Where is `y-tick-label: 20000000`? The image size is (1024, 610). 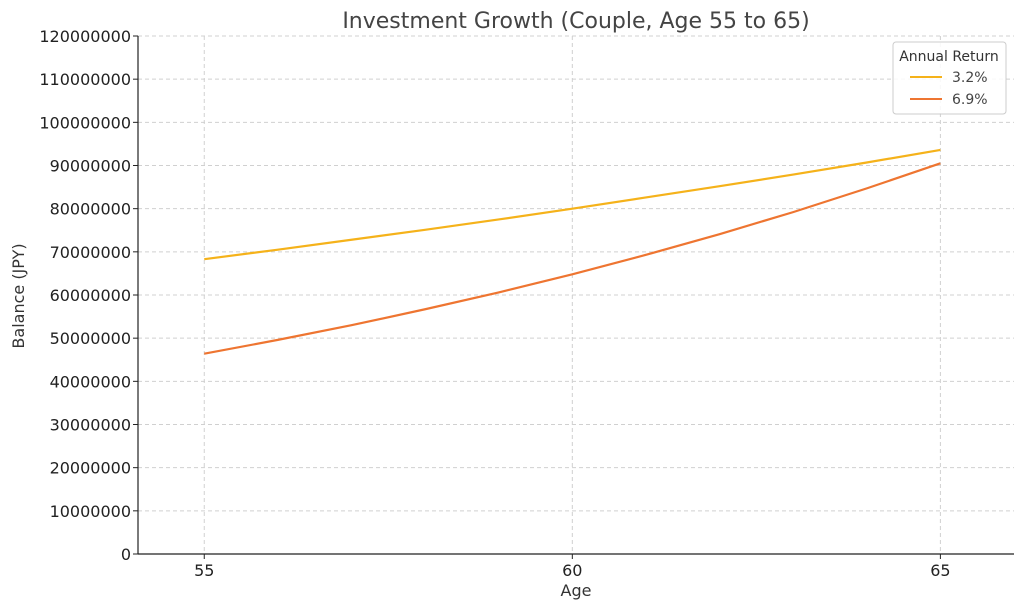
y-tick-label: 20000000 is located at coordinates (90, 468).